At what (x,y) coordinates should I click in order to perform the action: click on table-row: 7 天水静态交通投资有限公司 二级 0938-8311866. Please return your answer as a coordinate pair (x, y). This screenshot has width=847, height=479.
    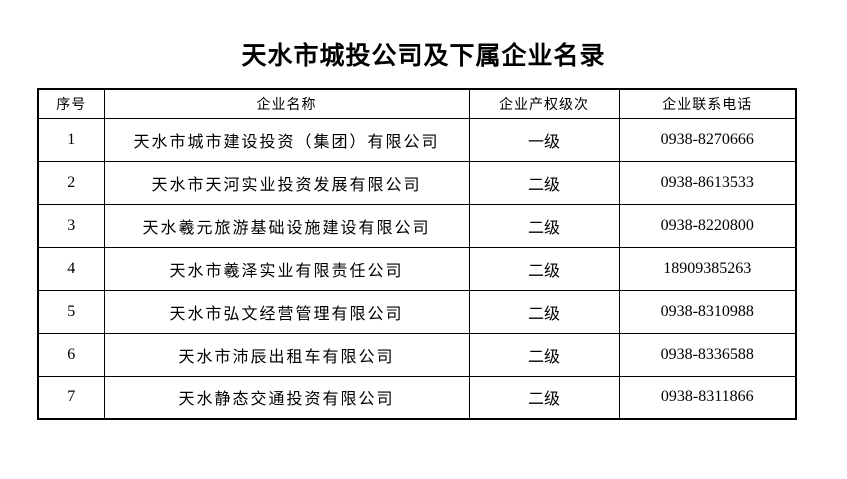
    Looking at the image, I should click on (417, 397).